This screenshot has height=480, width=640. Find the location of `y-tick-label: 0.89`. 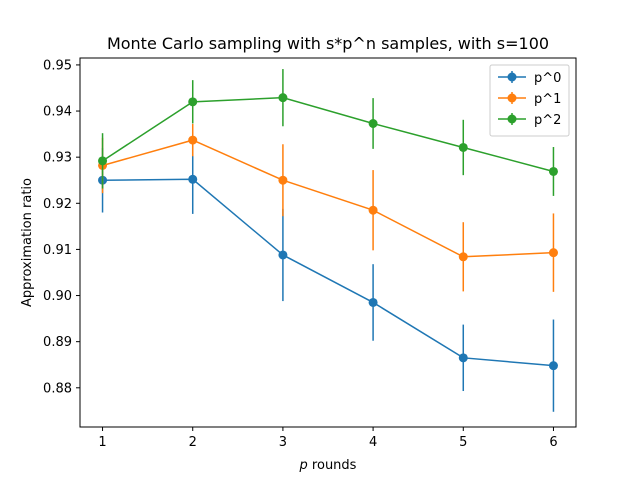

y-tick-label: 0.89 is located at coordinates (57, 342).